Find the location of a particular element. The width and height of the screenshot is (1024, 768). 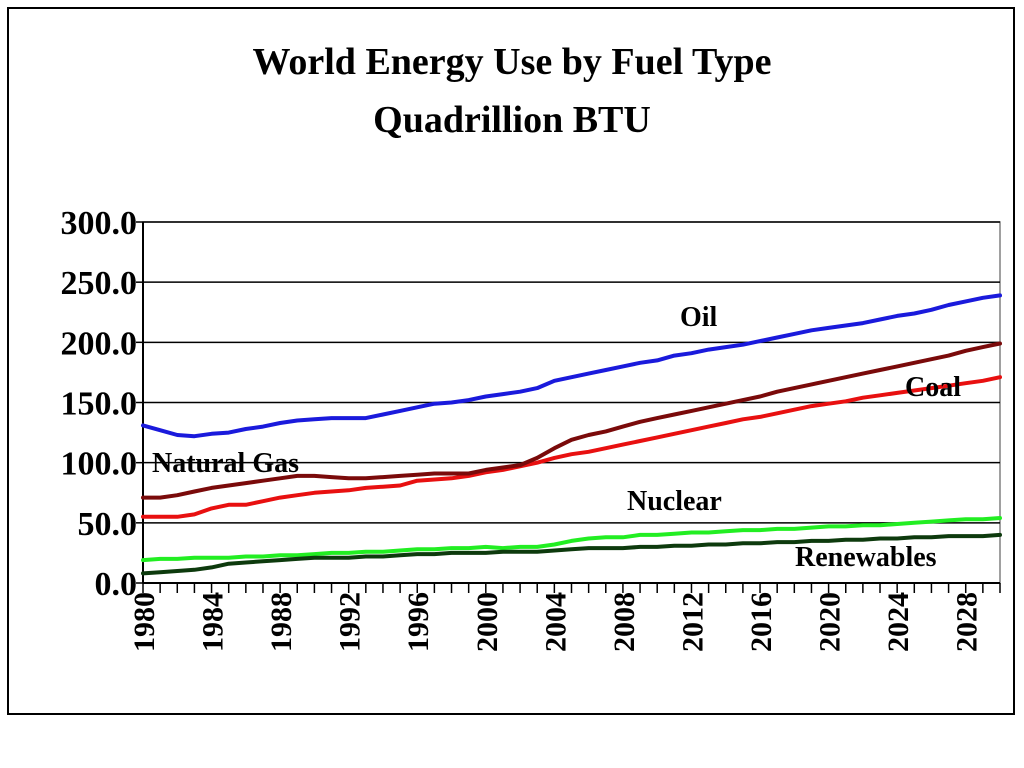

chart-title: World Energy Use by Fuel Type is located at coordinates (512, 62).